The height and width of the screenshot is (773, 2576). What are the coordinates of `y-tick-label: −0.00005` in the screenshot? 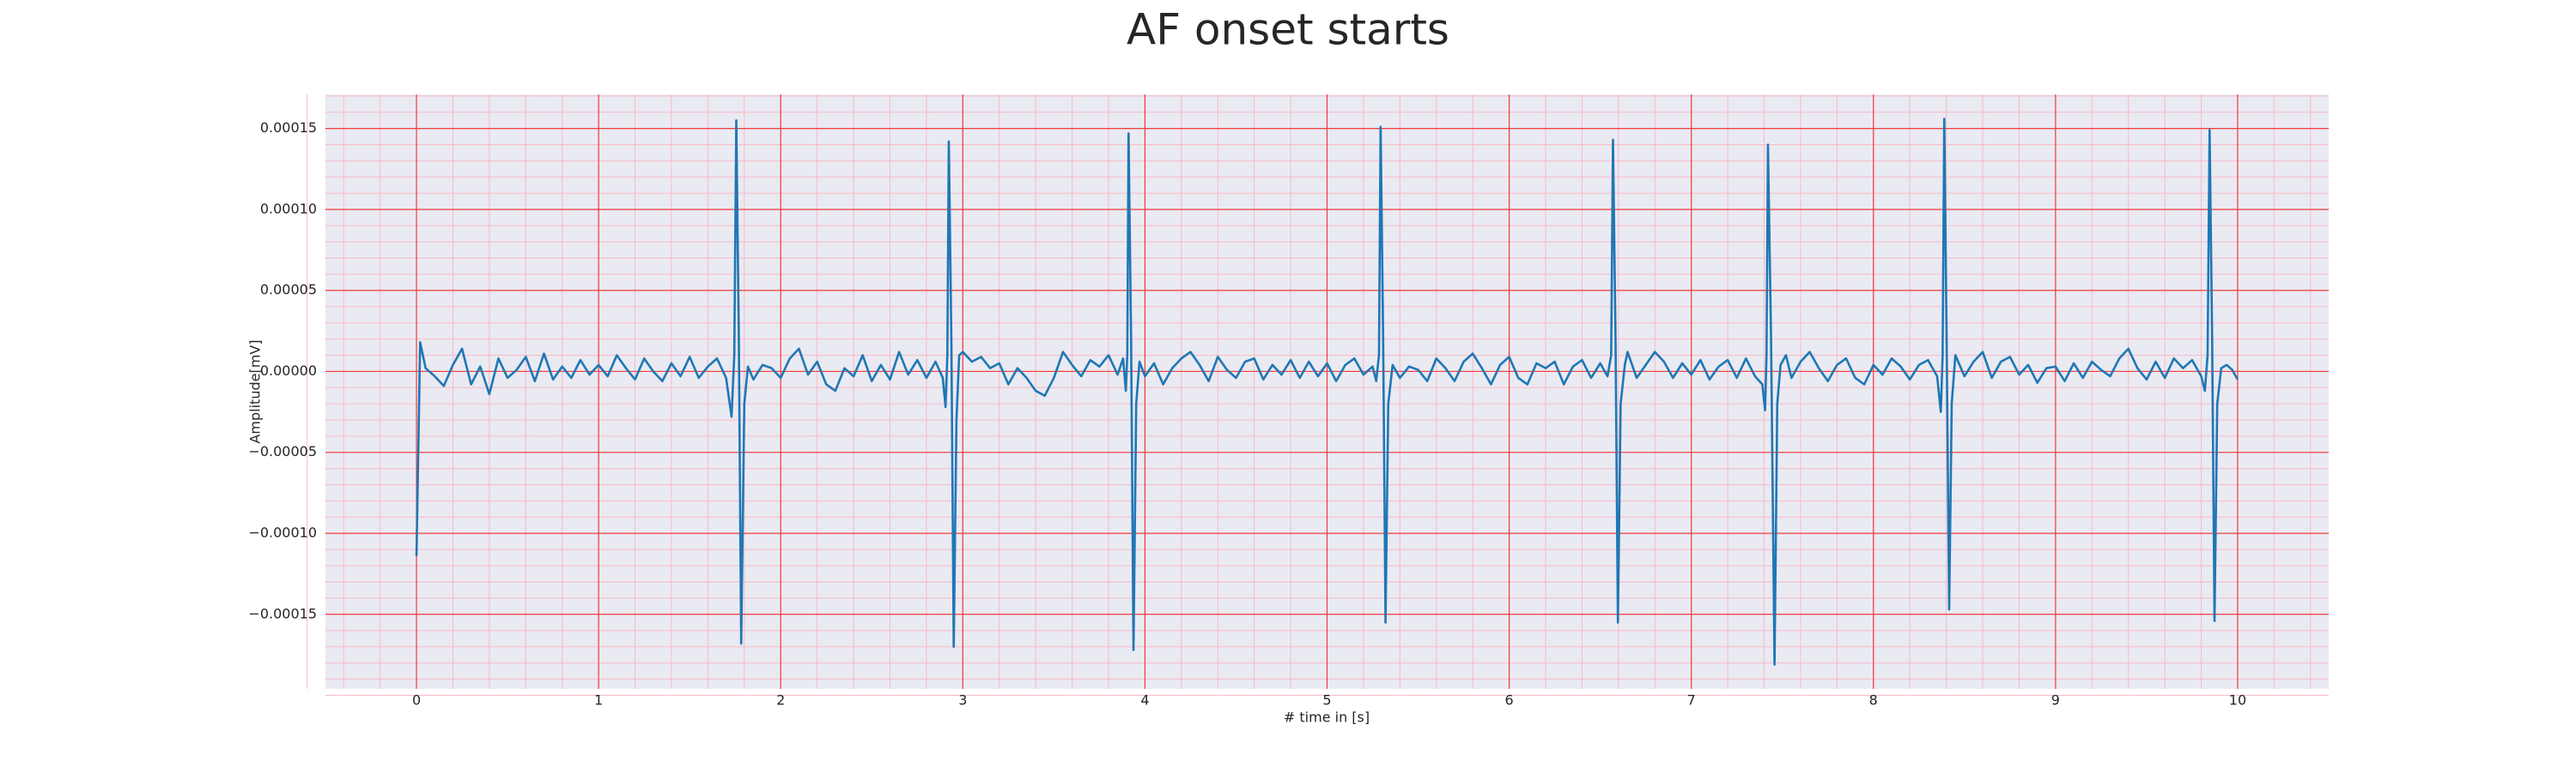 It's located at (282, 451).